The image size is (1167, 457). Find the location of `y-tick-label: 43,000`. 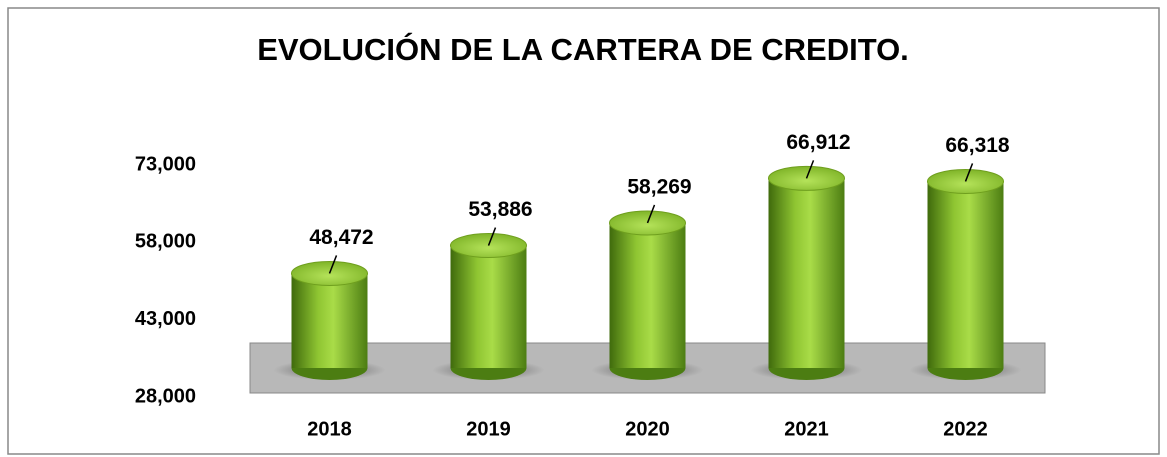

y-tick-label: 43,000 is located at coordinates (165, 319).